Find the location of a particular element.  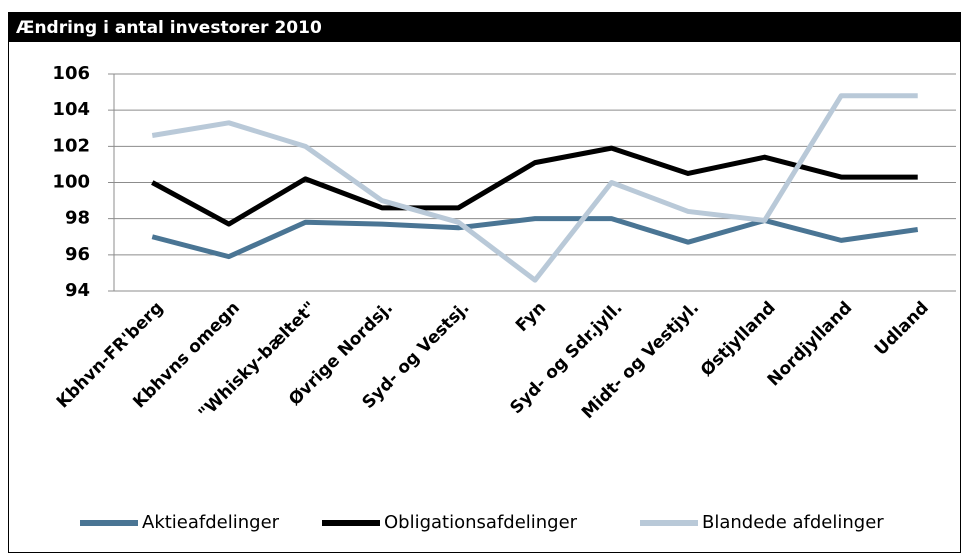

chart-title: Ændring i antal investorer 2010 is located at coordinates (169, 28).